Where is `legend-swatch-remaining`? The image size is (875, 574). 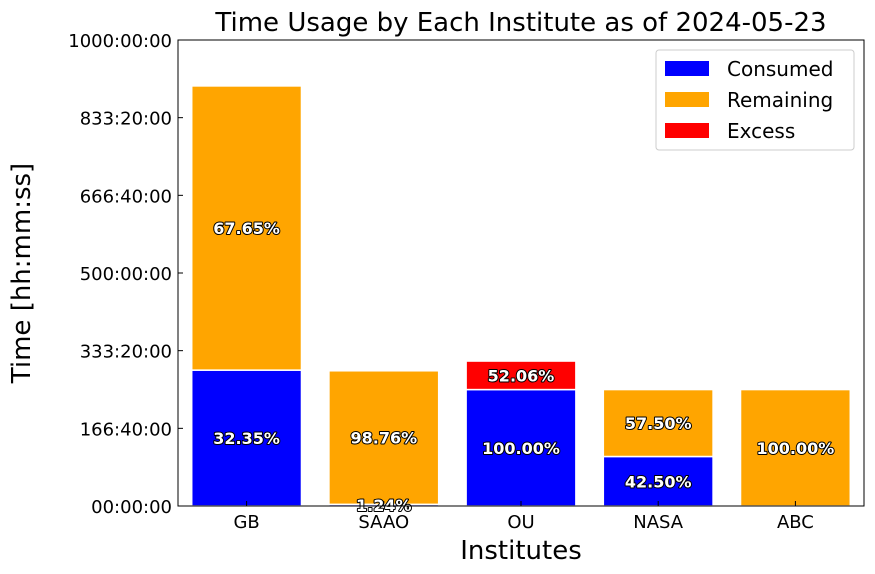
legend-swatch-remaining is located at coordinates (687, 99).